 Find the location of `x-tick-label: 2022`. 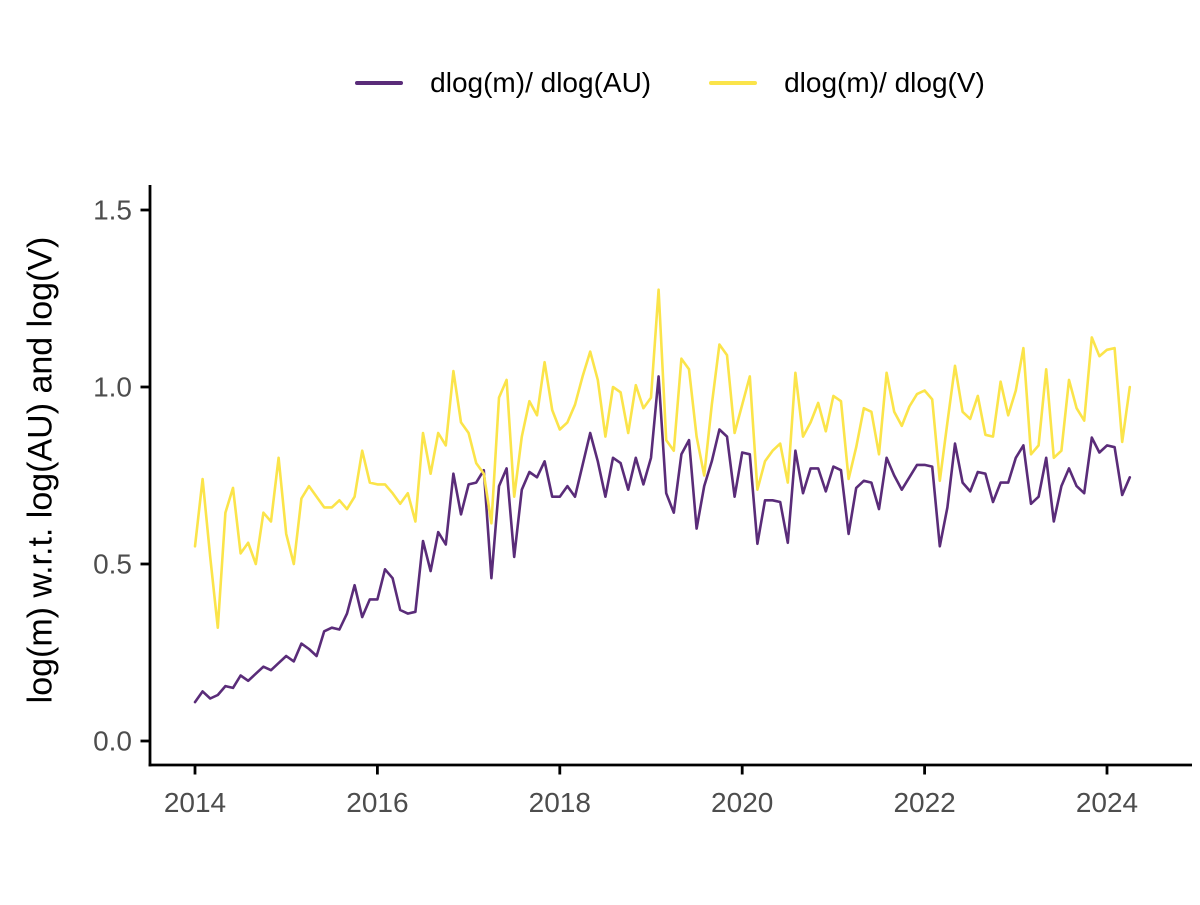

x-tick-label: 2022 is located at coordinates (924, 802).